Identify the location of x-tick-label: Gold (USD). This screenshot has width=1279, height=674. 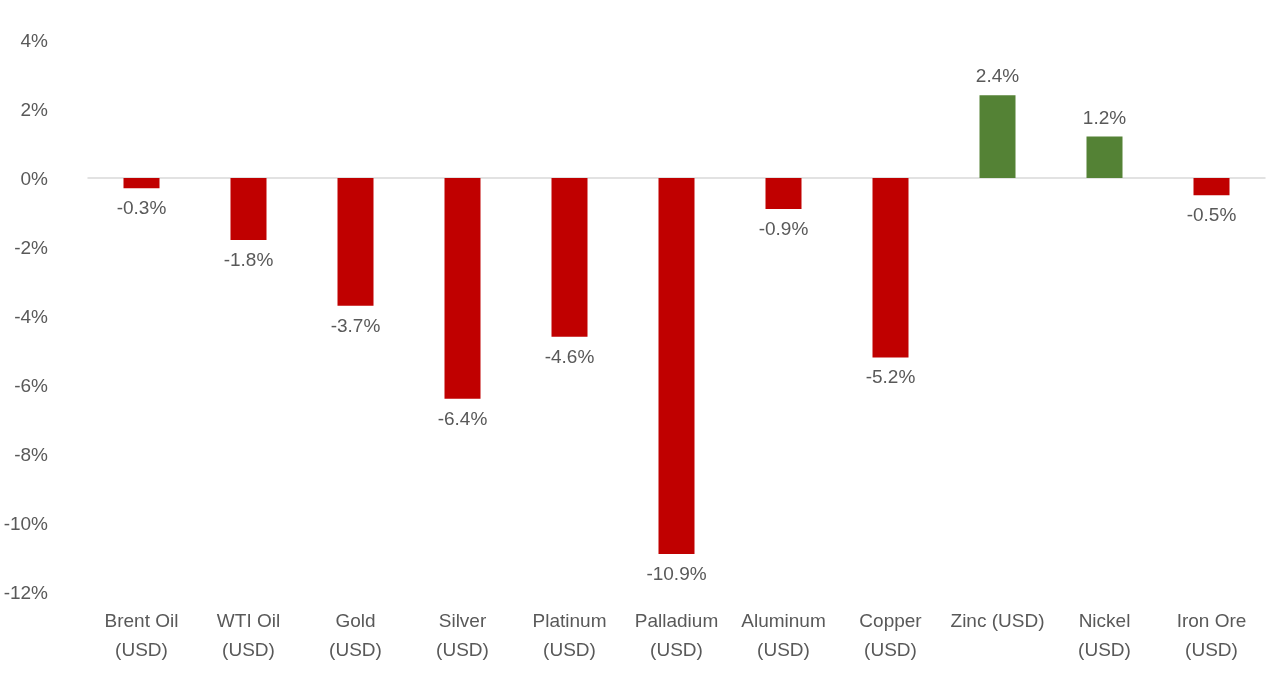
(355, 635).